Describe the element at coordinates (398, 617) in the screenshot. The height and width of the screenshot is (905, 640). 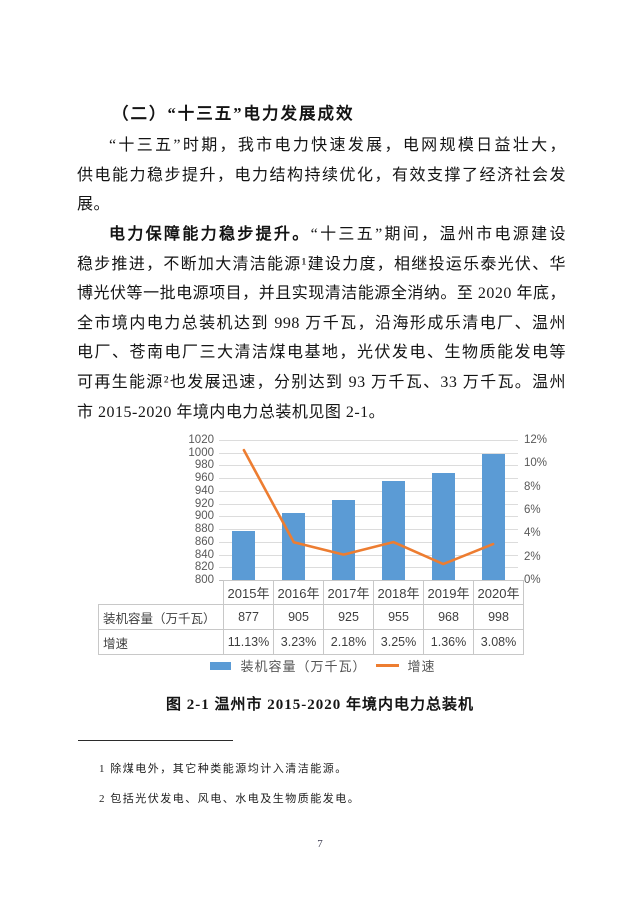
I see `capacity-value: 955` at that location.